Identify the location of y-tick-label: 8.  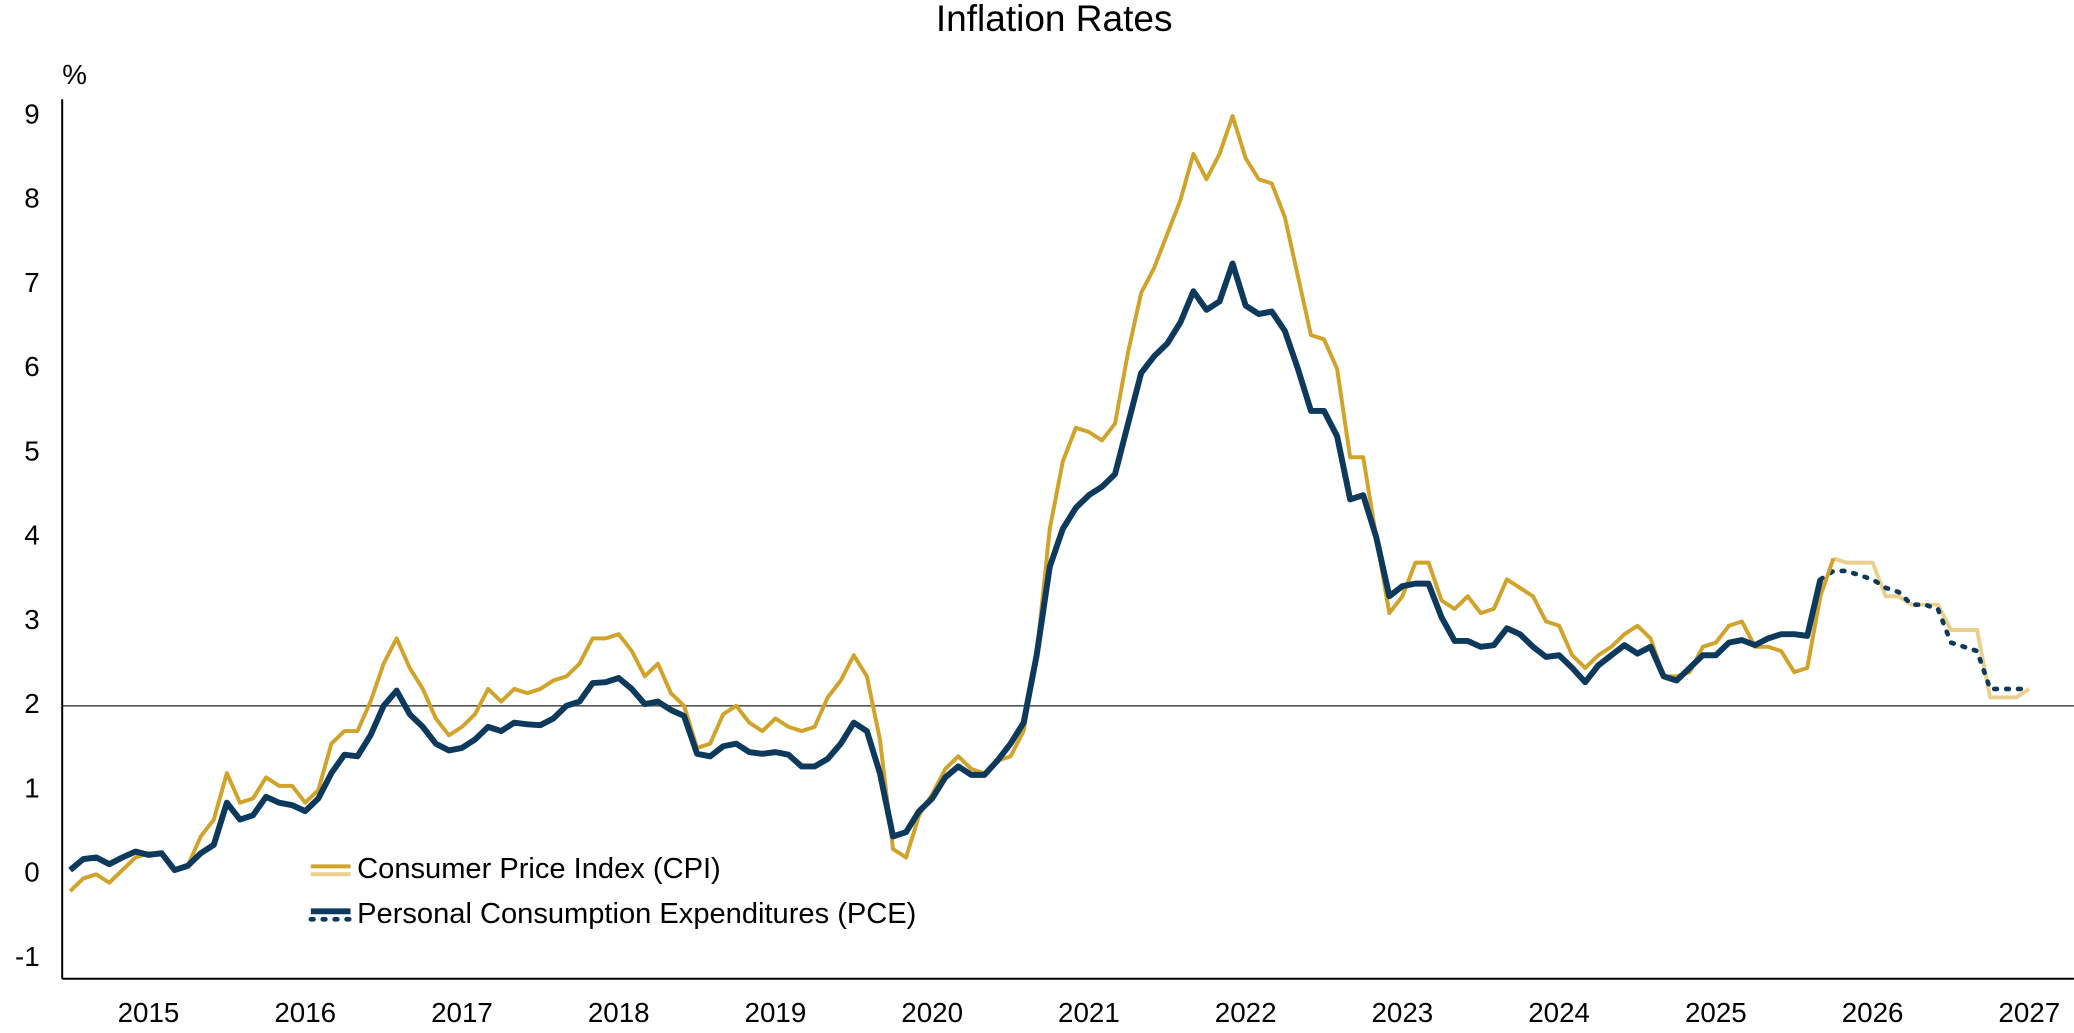
(31, 198).